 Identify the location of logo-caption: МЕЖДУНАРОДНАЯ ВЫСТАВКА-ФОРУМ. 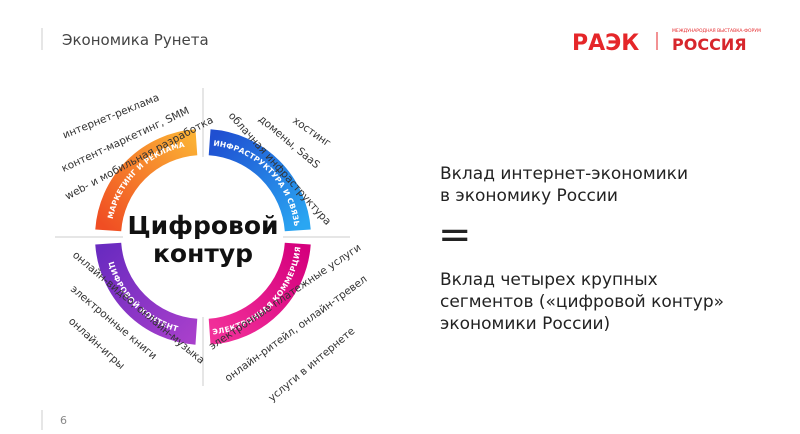
(716, 31).